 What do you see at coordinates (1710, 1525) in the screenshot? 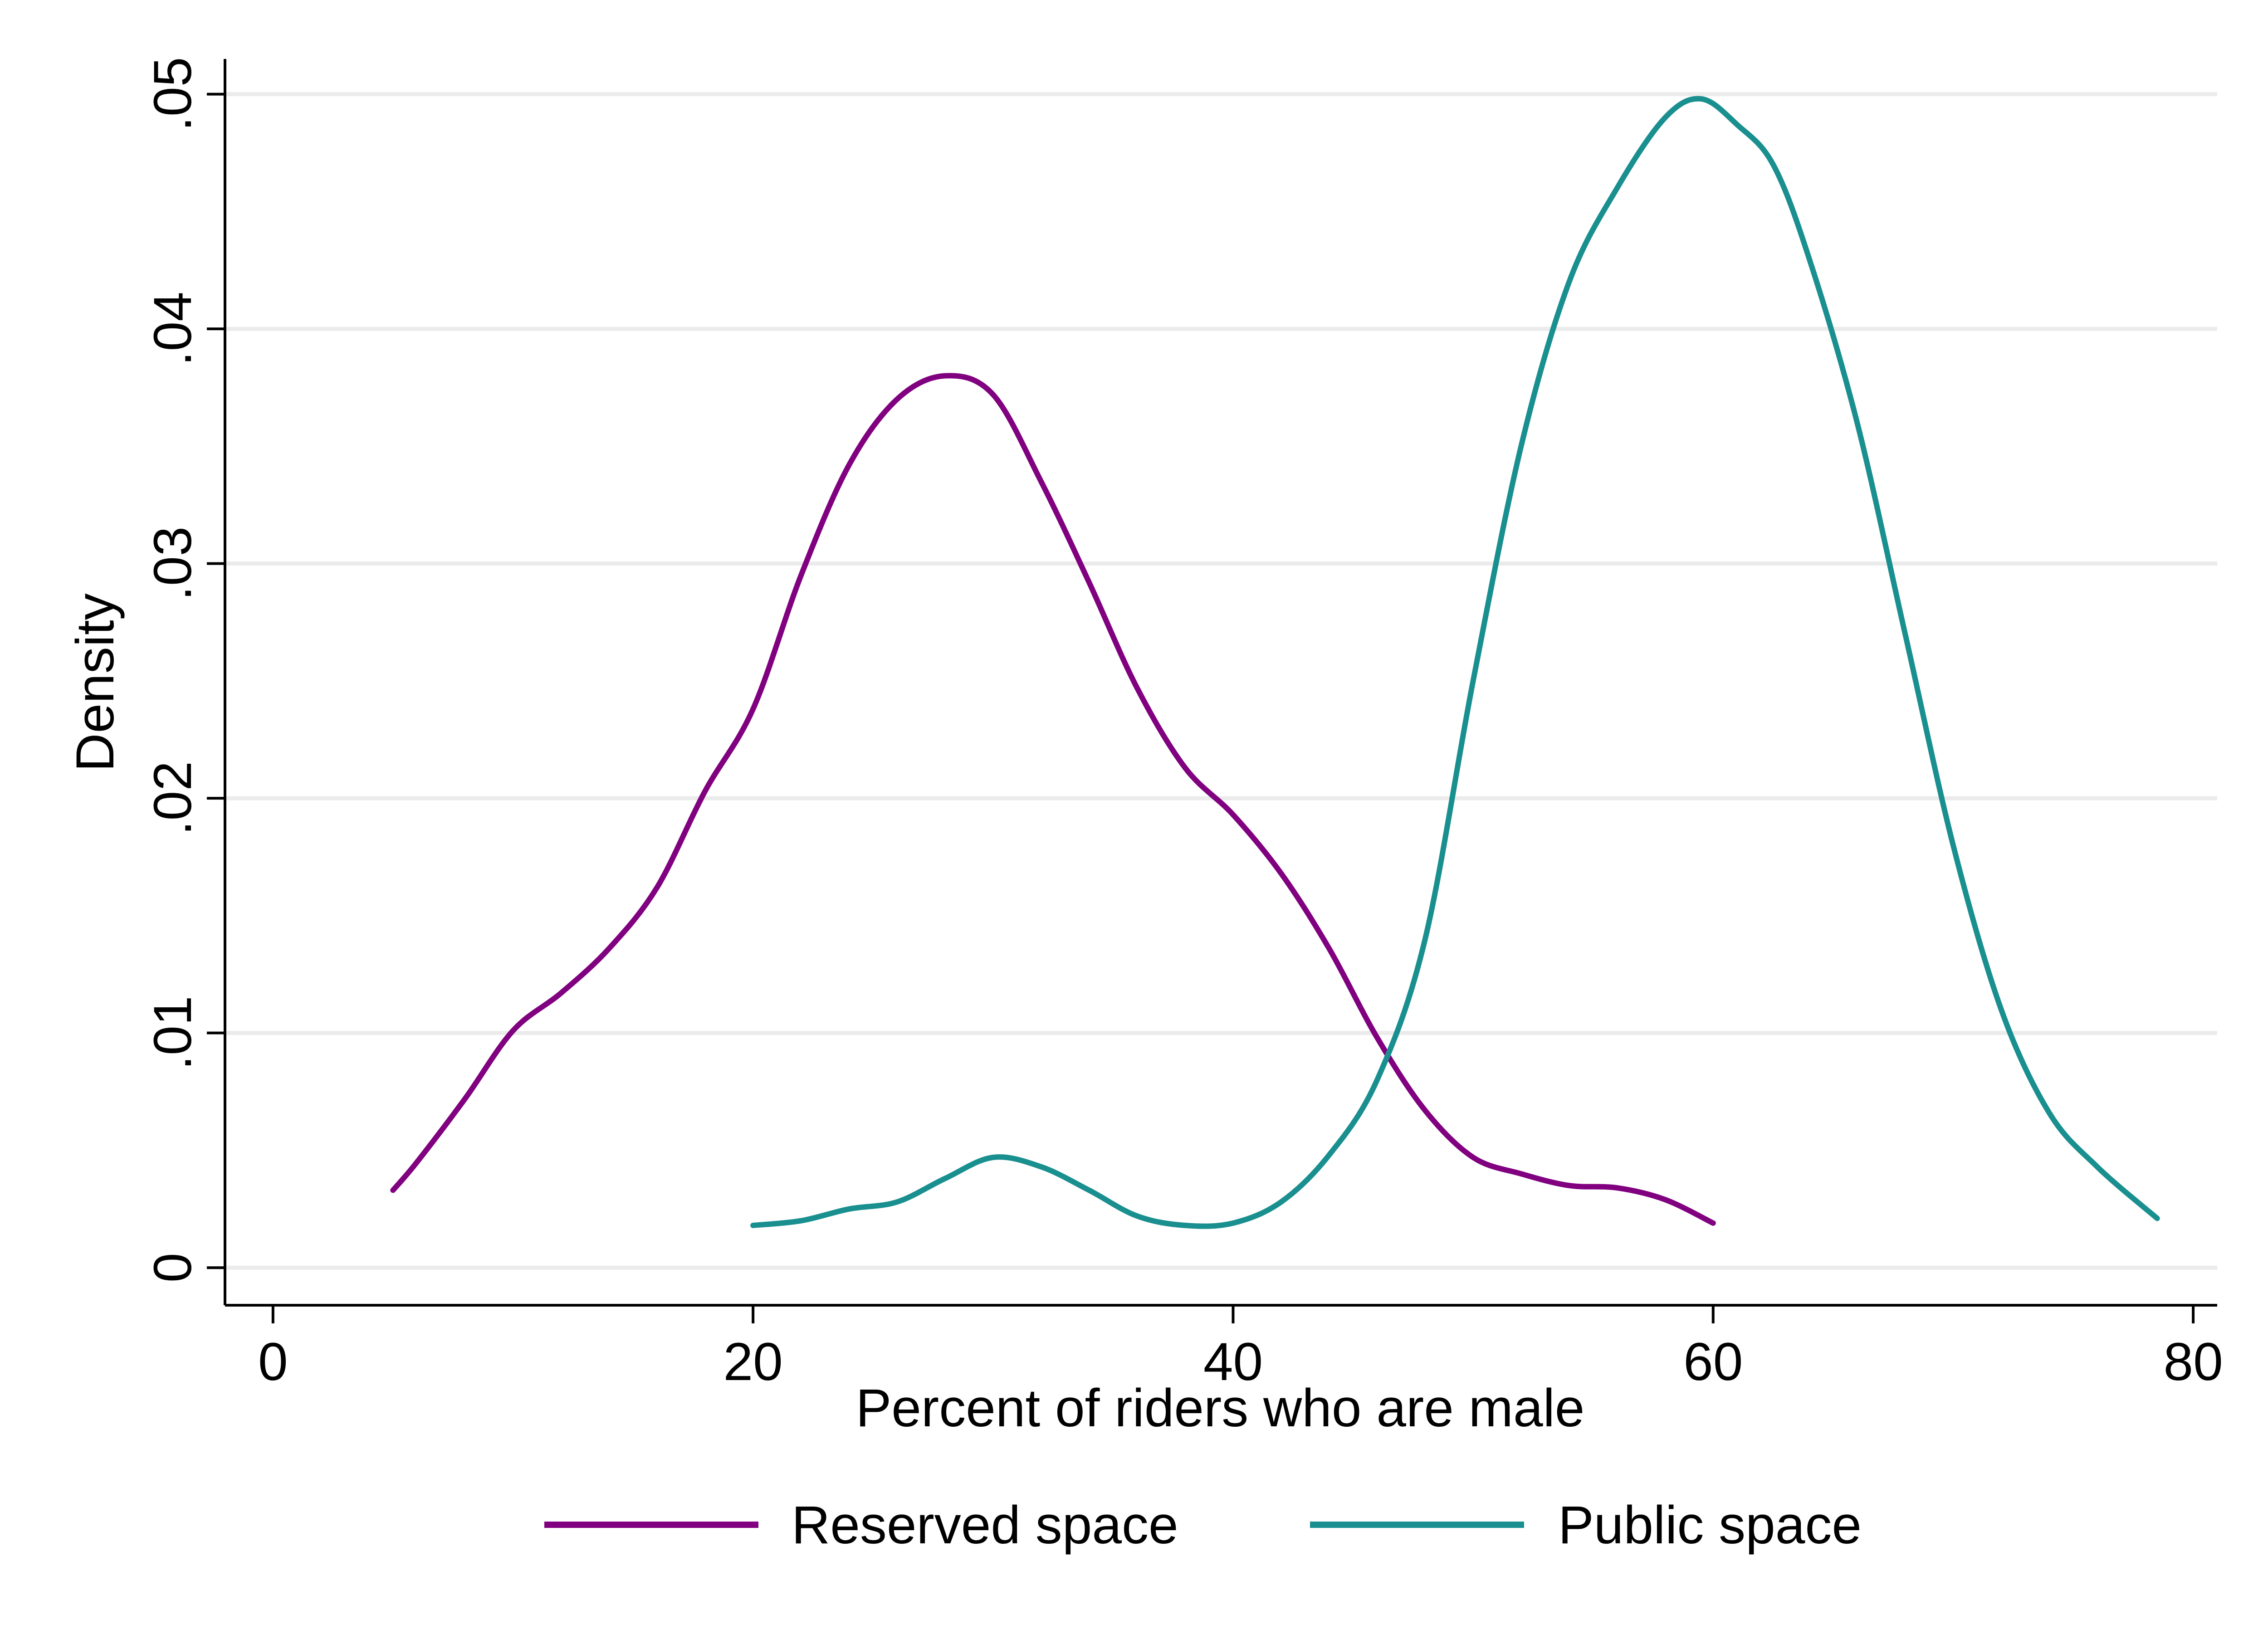
I see `legend-label-public: Public space` at bounding box center [1710, 1525].